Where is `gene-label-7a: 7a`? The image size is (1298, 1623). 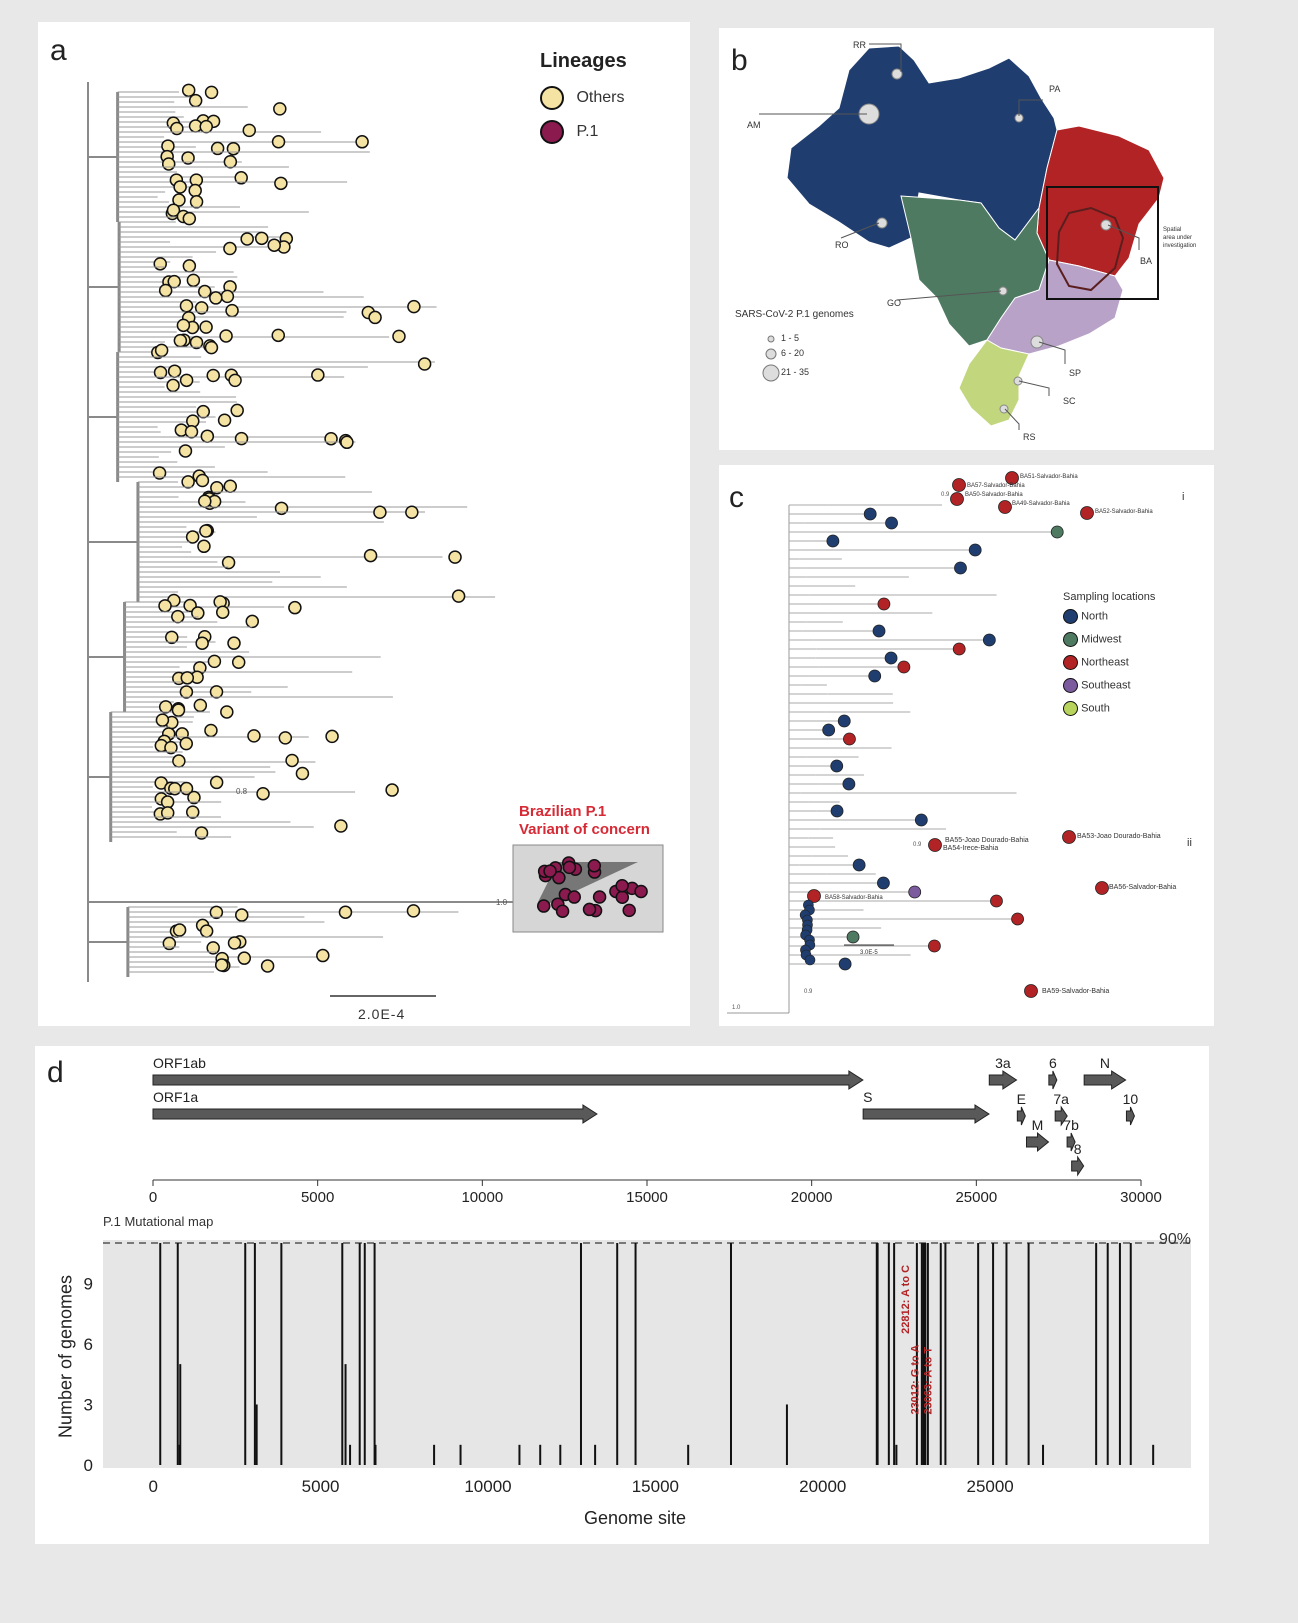 gene-label-7a: 7a is located at coordinates (1061, 1099).